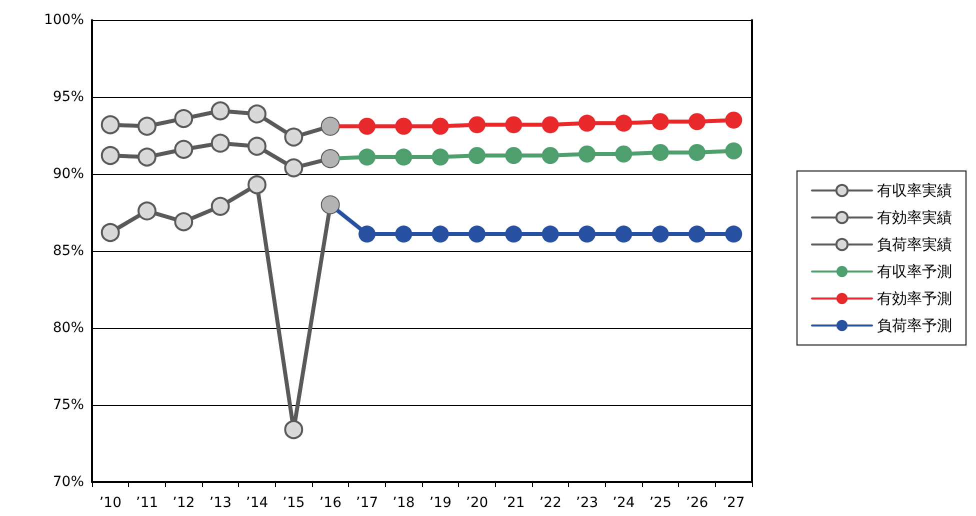 This screenshot has height=516, width=976. What do you see at coordinates (914, 325) in the screenshot?
I see `legend-label: 負荷率予測` at bounding box center [914, 325].